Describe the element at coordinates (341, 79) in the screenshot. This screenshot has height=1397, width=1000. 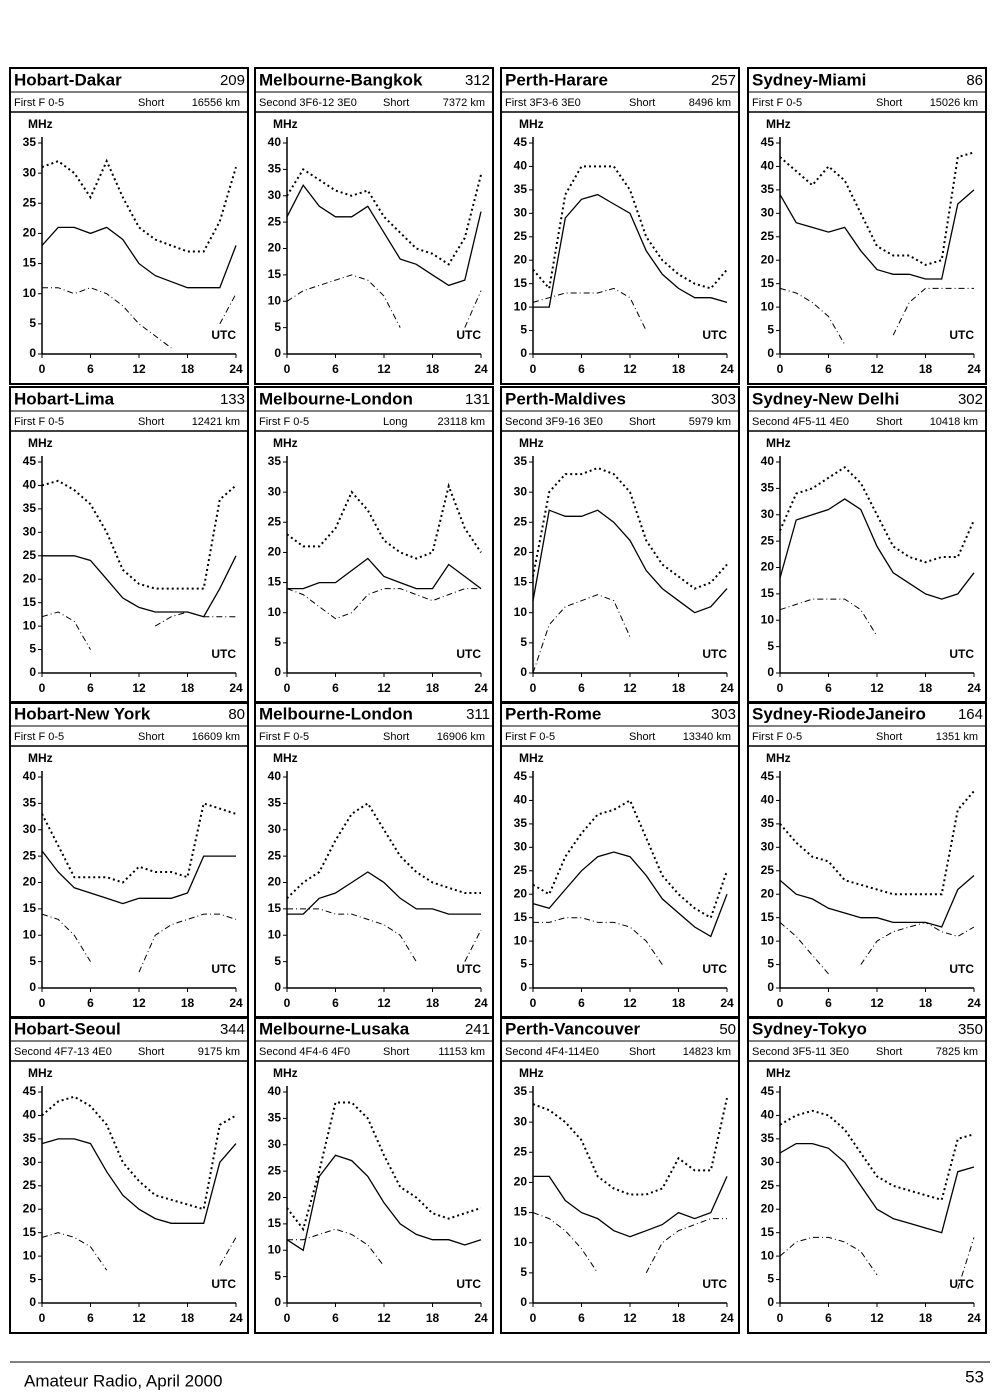
I see `chart-title: Melbourne-Bangkok` at that location.